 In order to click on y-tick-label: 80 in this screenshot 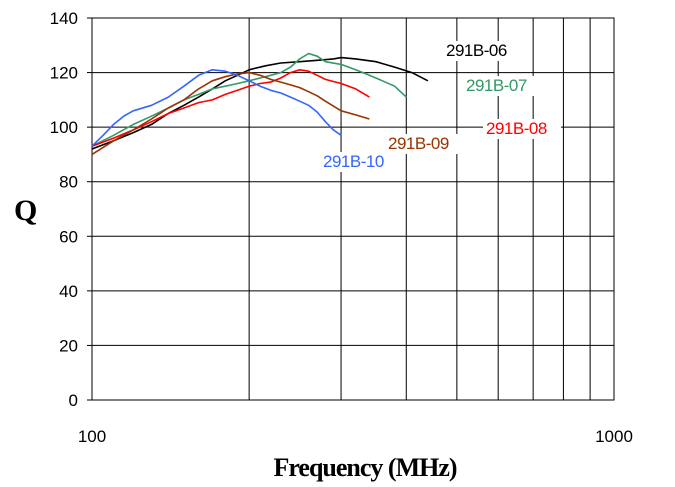, I will do `click(68, 182)`.